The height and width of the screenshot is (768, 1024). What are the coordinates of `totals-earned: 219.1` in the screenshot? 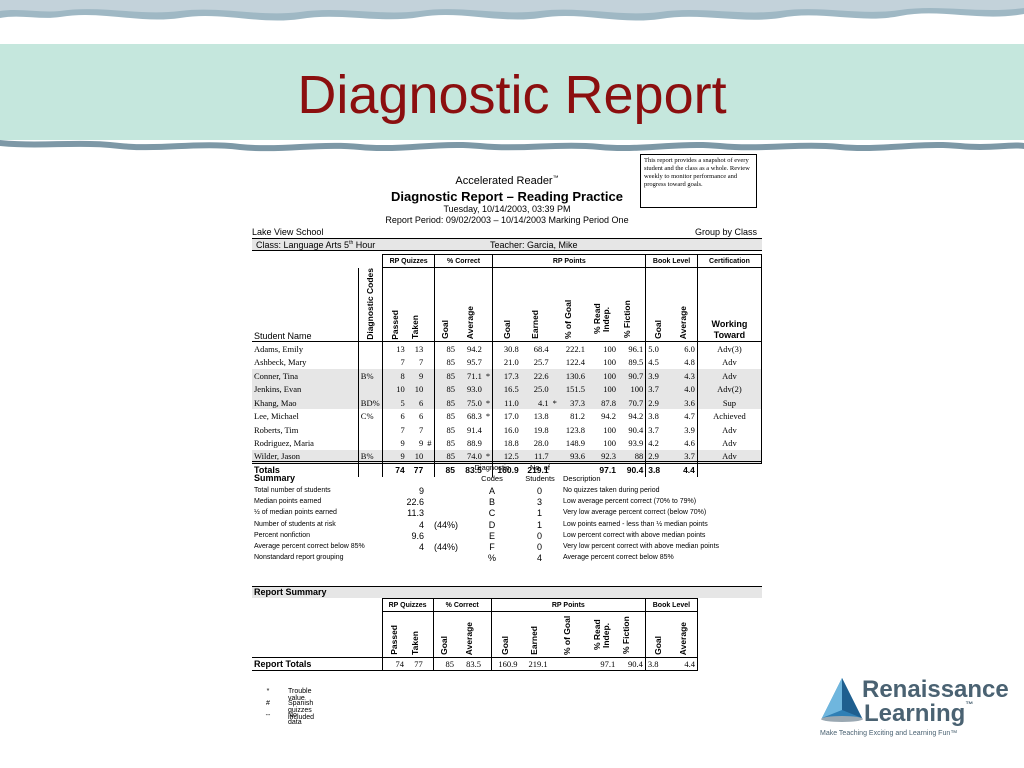 It's located at (535, 469).